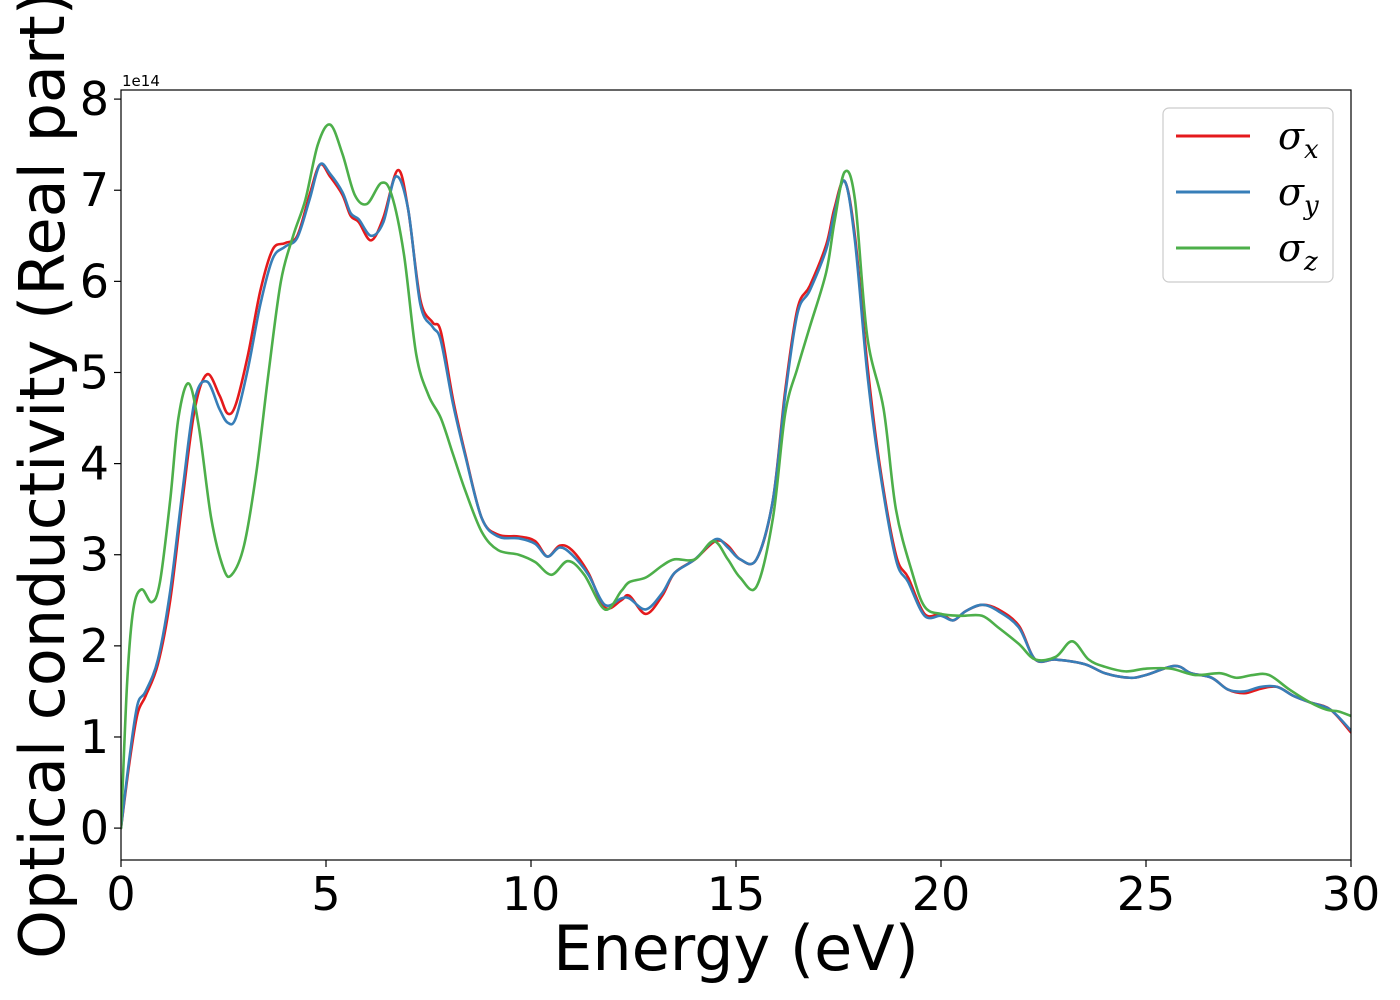  I want to click on x-tick-label: 25, so click(1146, 894).